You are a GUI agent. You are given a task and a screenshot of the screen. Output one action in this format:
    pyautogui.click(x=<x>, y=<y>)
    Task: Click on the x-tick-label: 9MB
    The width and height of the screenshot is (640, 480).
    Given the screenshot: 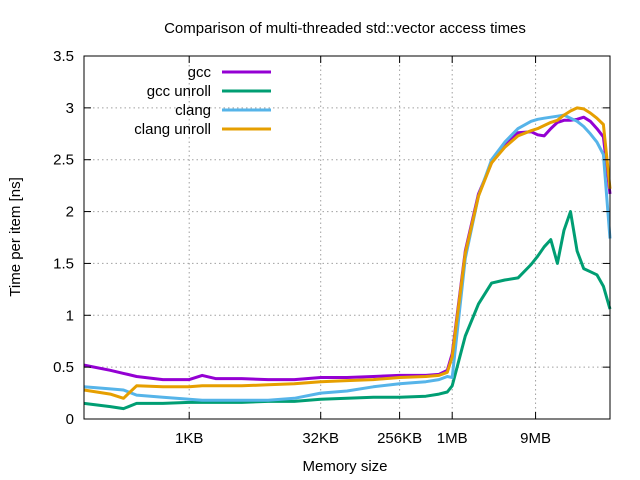 What is the action you would take?
    pyautogui.click(x=535, y=438)
    